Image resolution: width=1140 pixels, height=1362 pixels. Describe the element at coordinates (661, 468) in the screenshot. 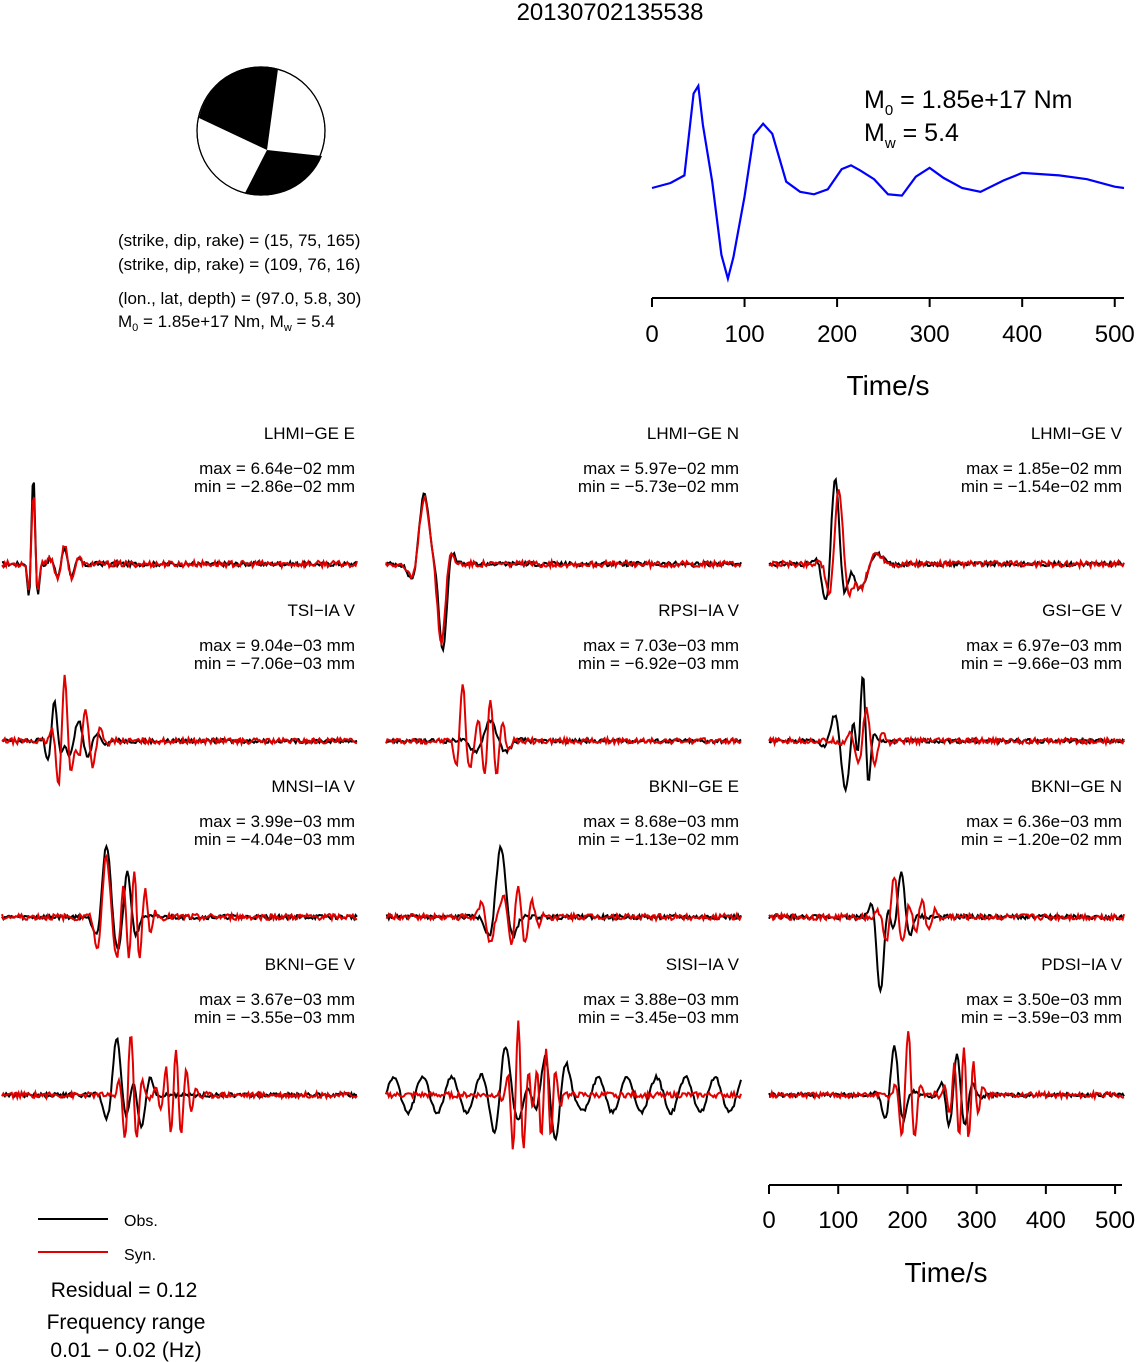

I see `station-max: max = 5.97e−02 mm` at that location.